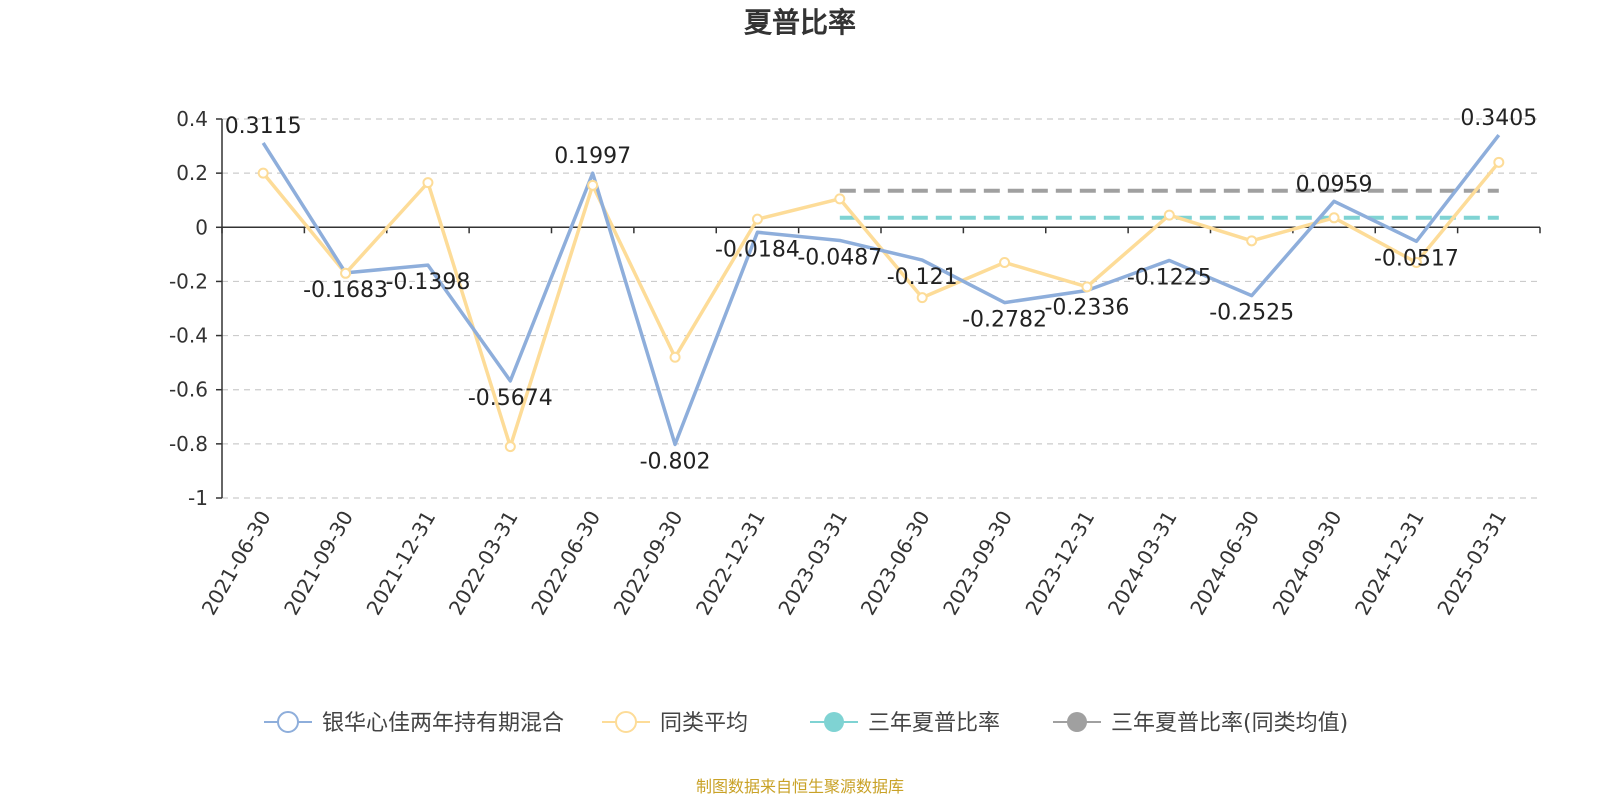 This screenshot has height=800, width=1600. Describe the element at coordinates (1306, 563) in the screenshot. I see `x-tick-label: 2024-09-30` at that location.